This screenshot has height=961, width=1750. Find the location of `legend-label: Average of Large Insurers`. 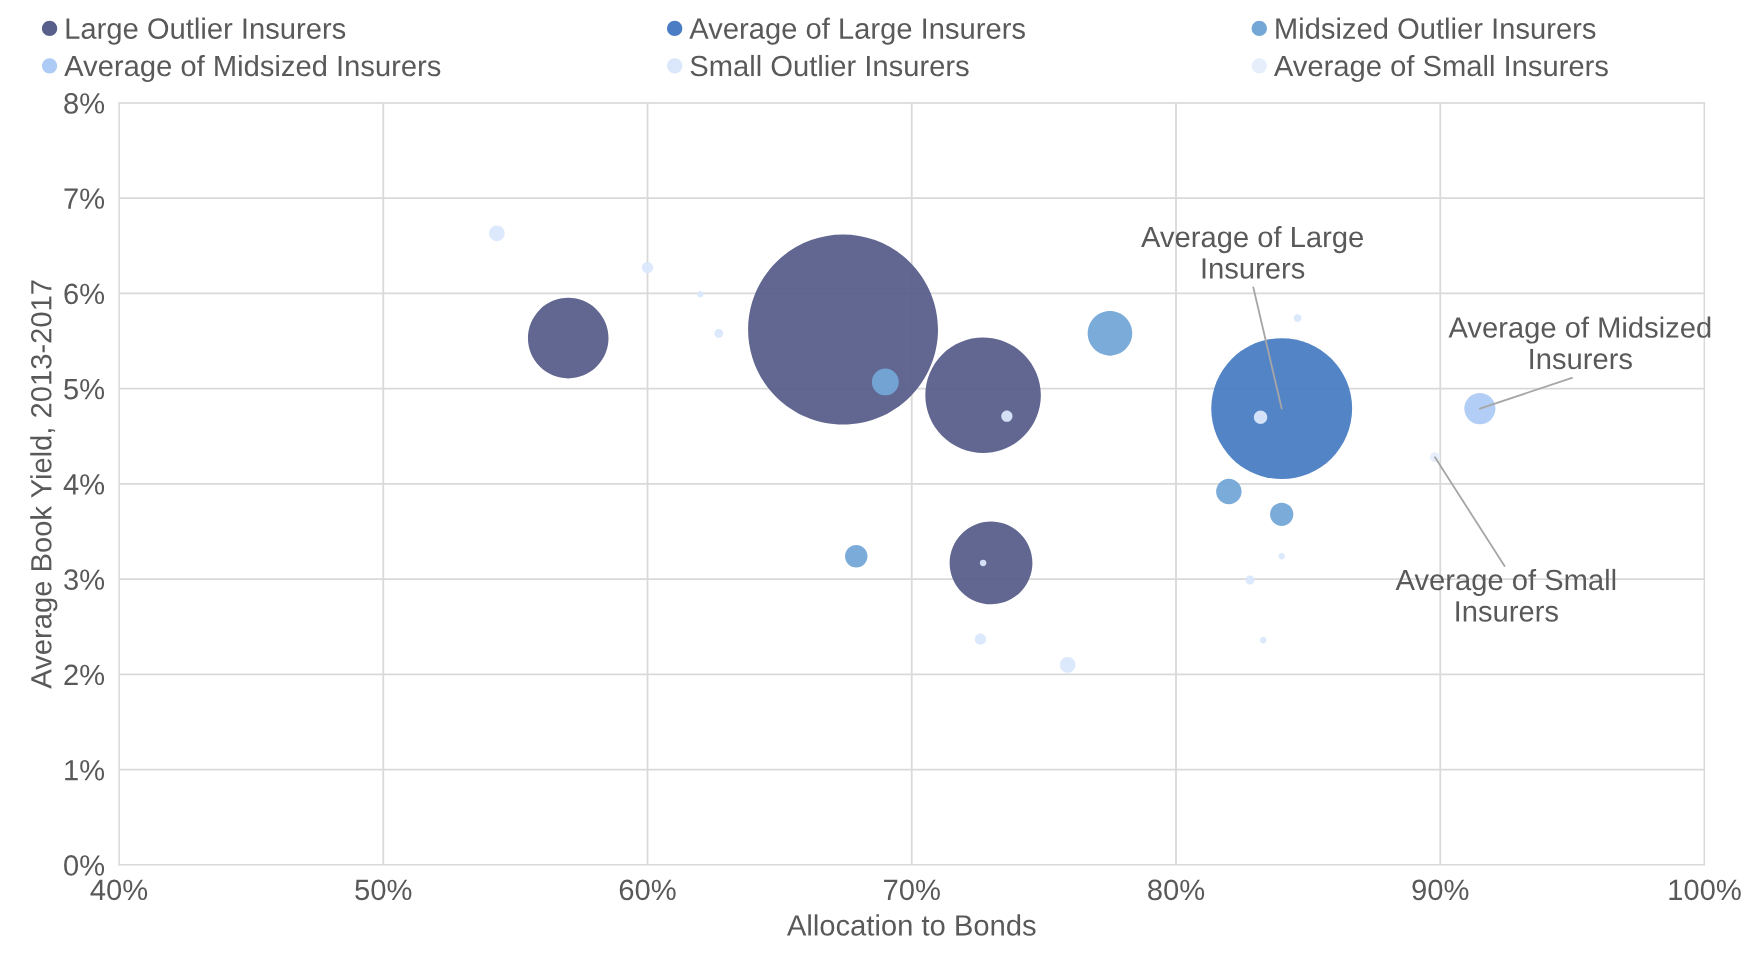

legend-label: Average of Large Insurers is located at coordinates (857, 31).